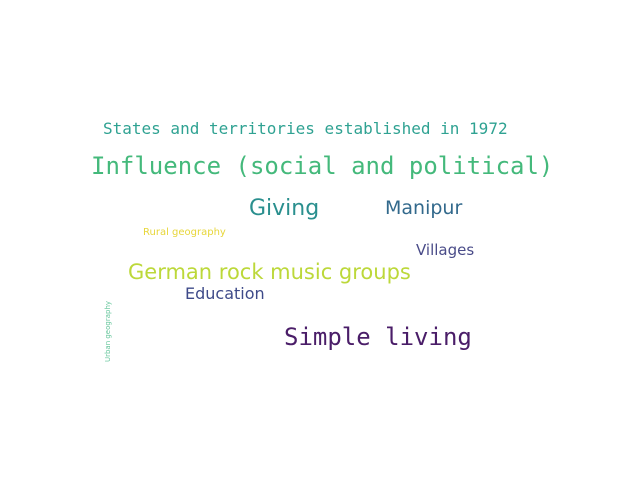  What do you see at coordinates (269, 272) in the screenshot?
I see `word-german-rock-music-groups: German rock music groups` at bounding box center [269, 272].